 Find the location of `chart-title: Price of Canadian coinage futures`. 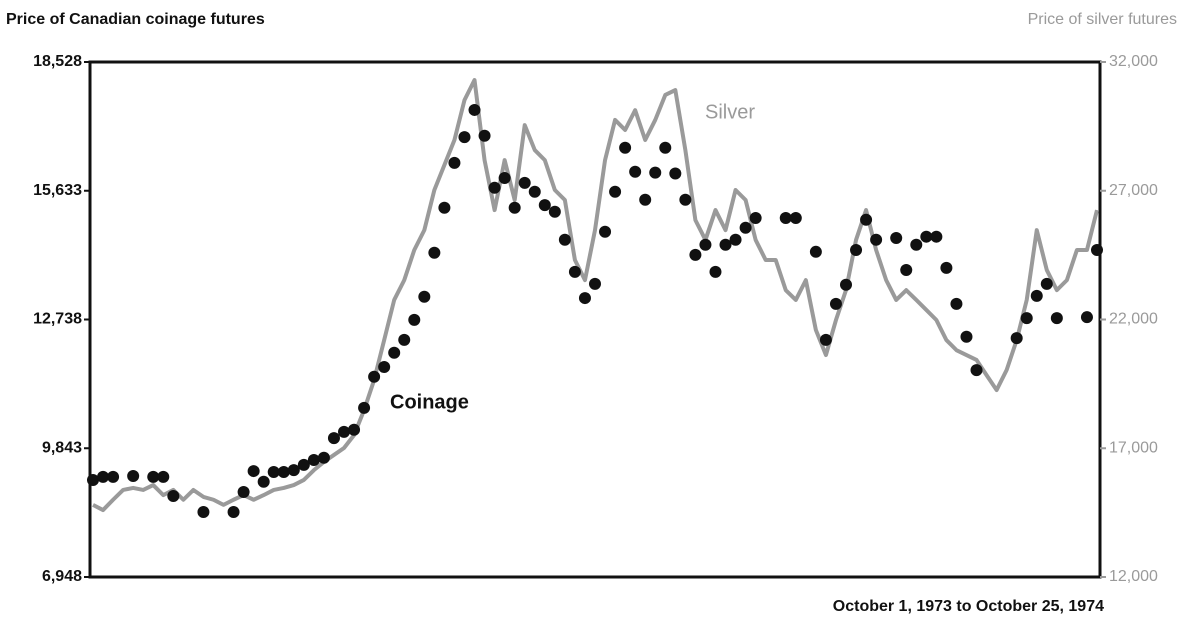

chart-title: Price of Canadian coinage futures is located at coordinates (135, 19).